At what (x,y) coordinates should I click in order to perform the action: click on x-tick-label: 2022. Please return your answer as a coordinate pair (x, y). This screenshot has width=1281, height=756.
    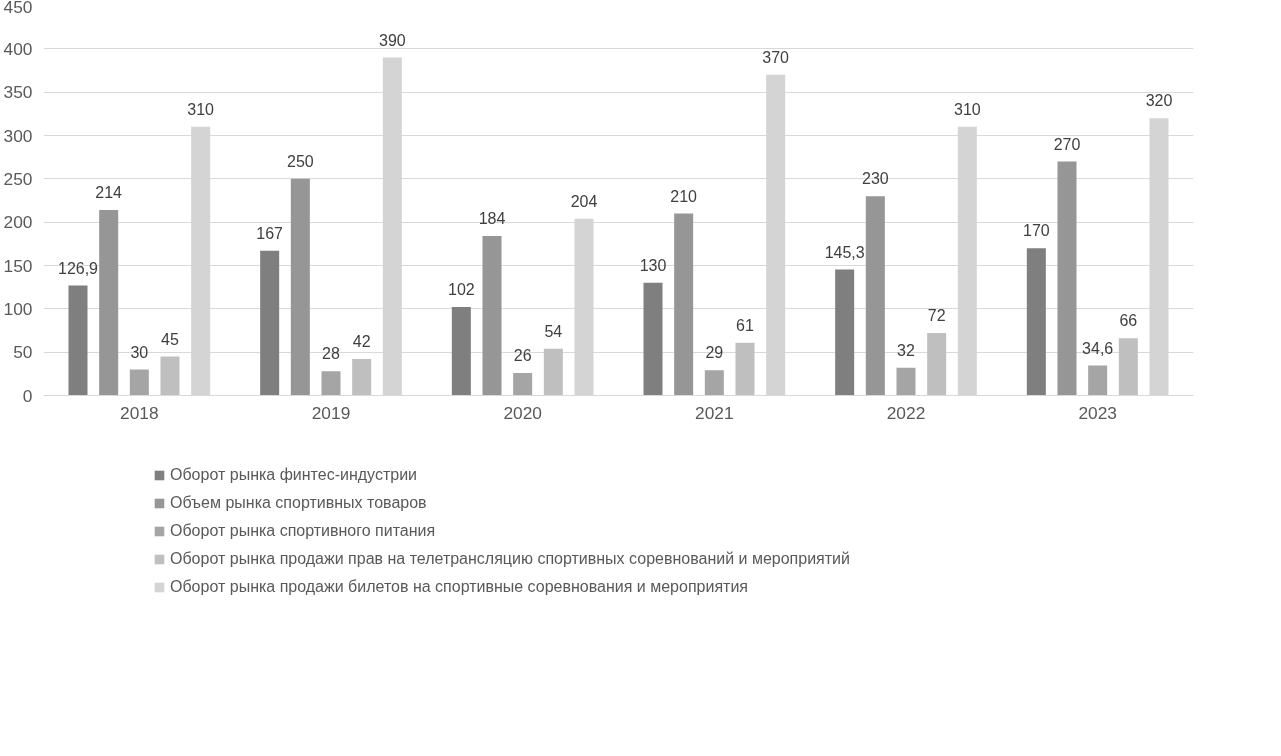
    Looking at the image, I should click on (906, 412).